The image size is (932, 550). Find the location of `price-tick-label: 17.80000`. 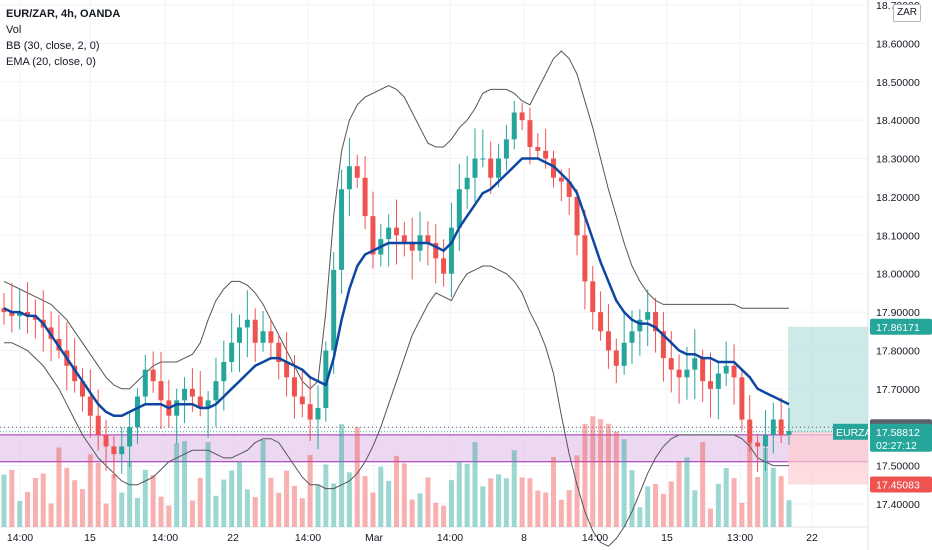

price-tick-label: 17.80000 is located at coordinates (898, 351).